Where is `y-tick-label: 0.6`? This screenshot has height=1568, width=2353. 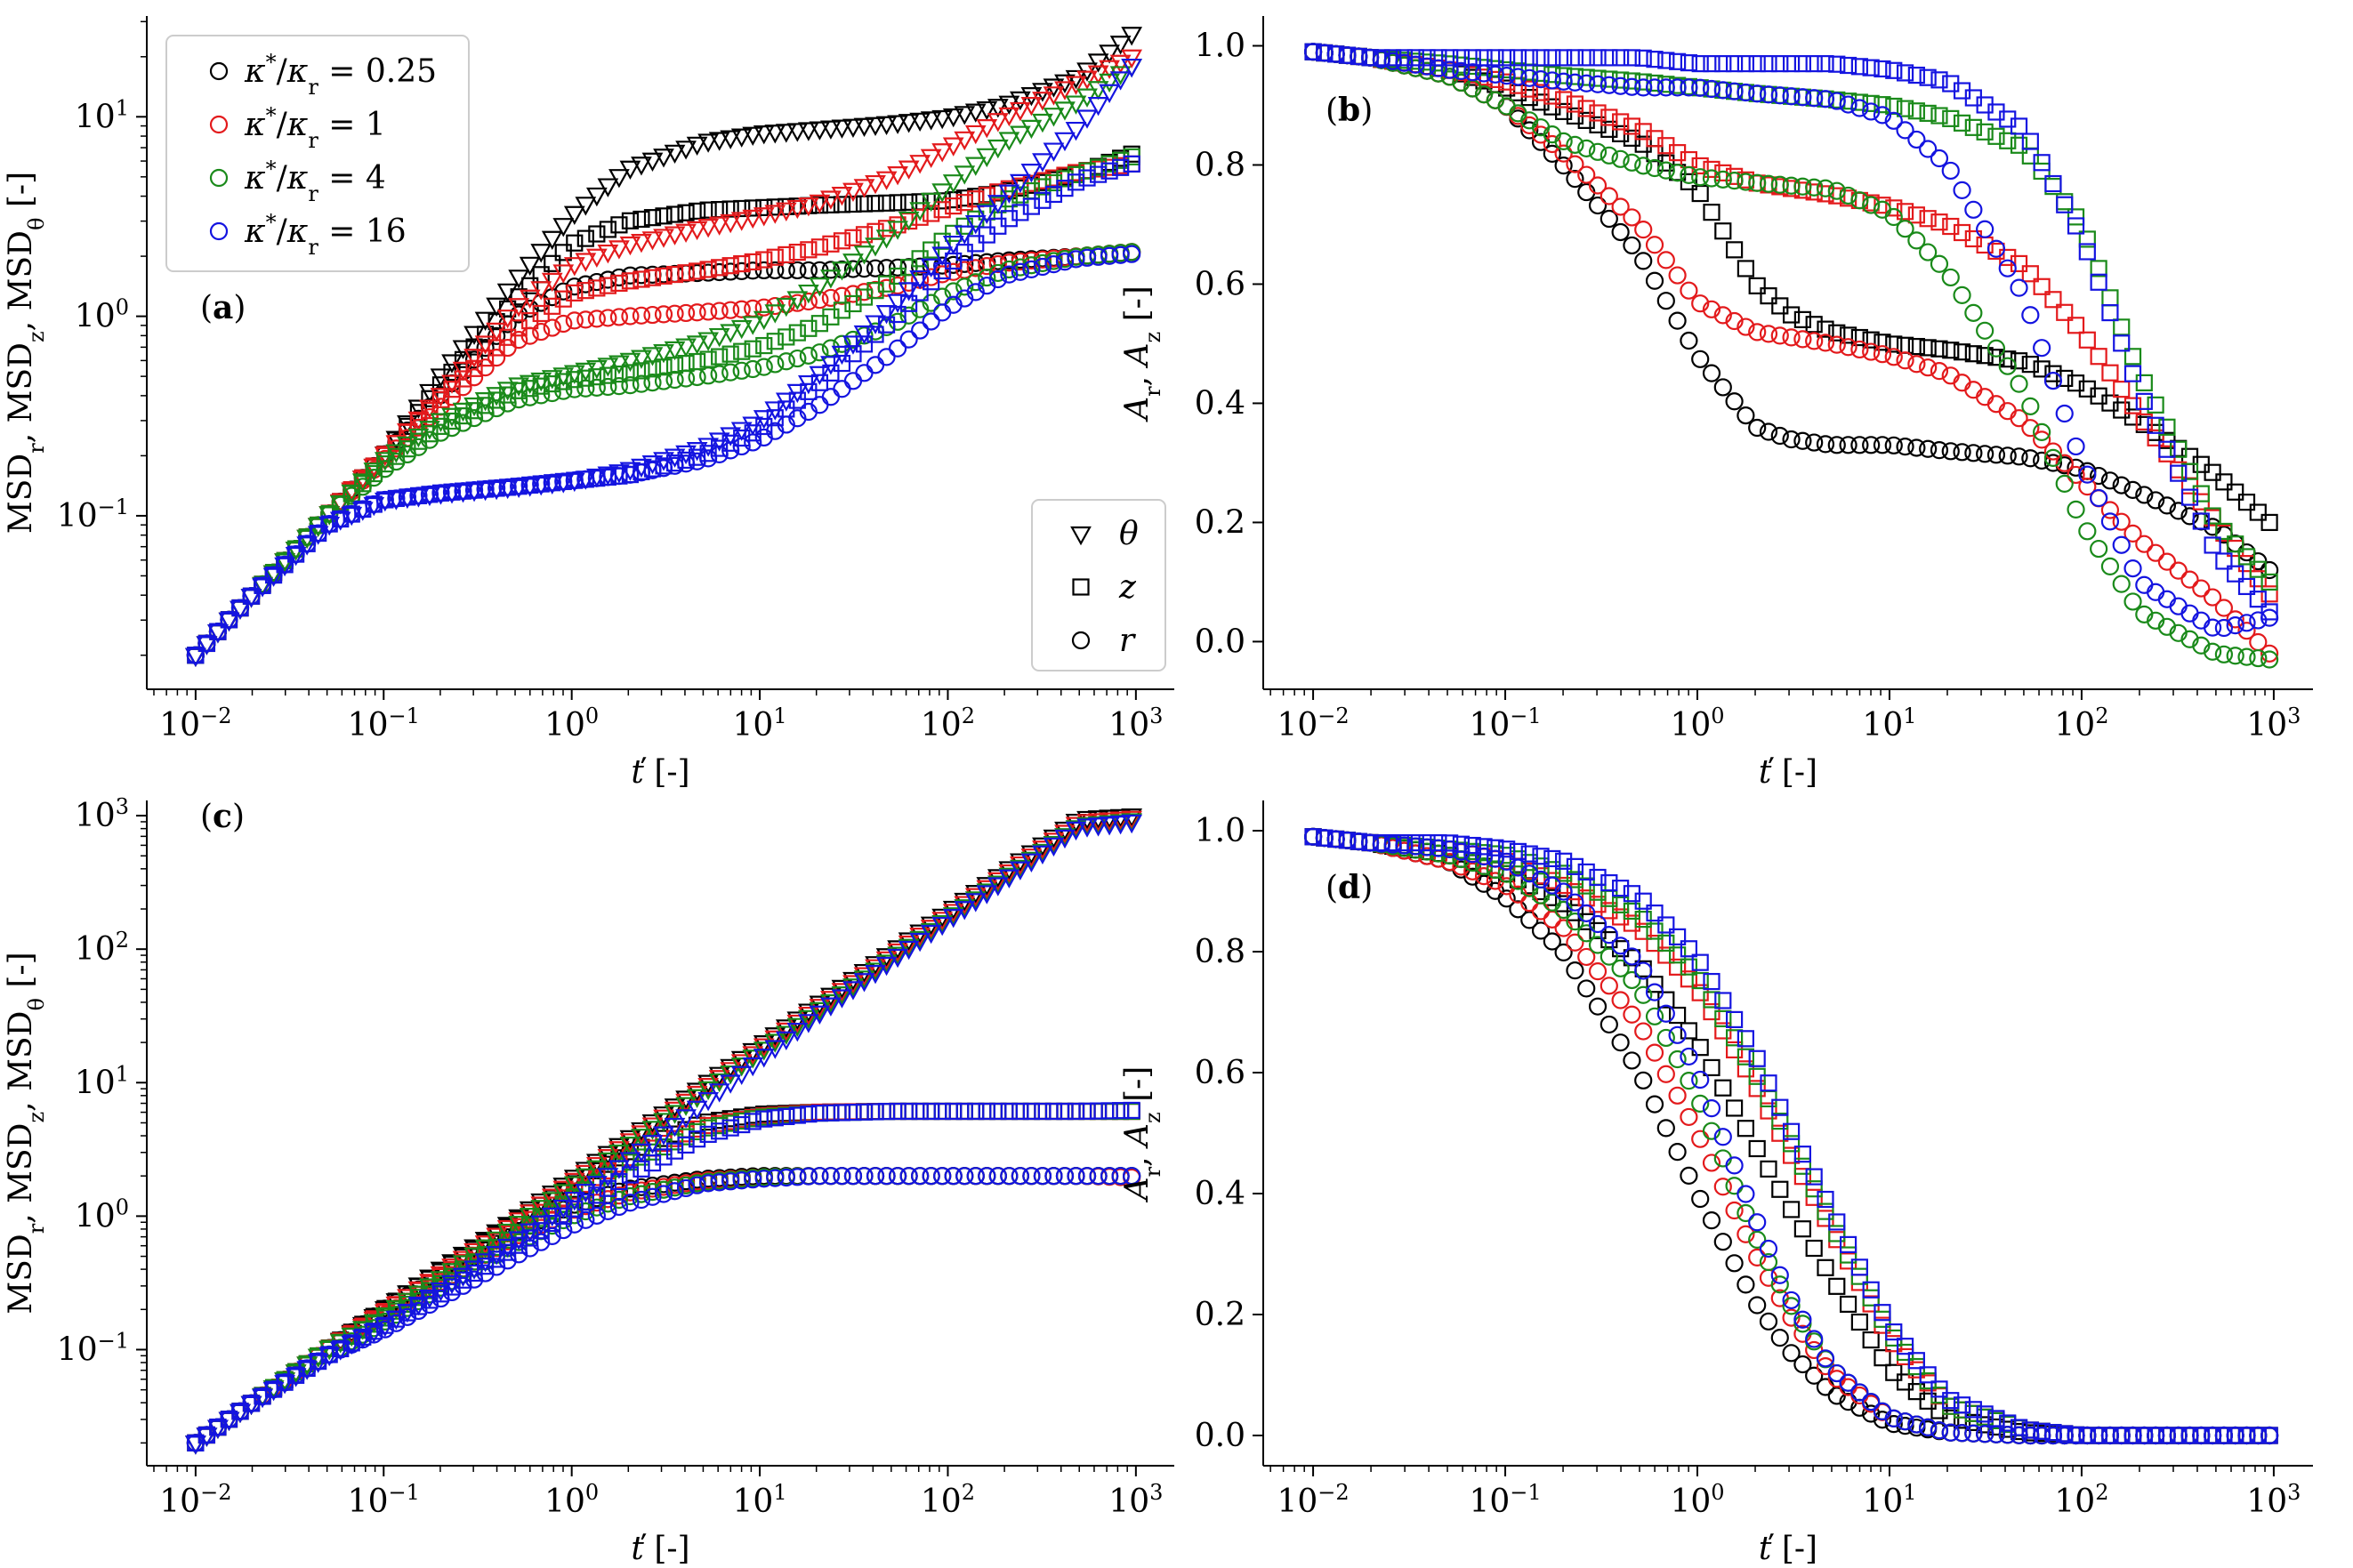 y-tick-label: 0.6 is located at coordinates (1220, 284).